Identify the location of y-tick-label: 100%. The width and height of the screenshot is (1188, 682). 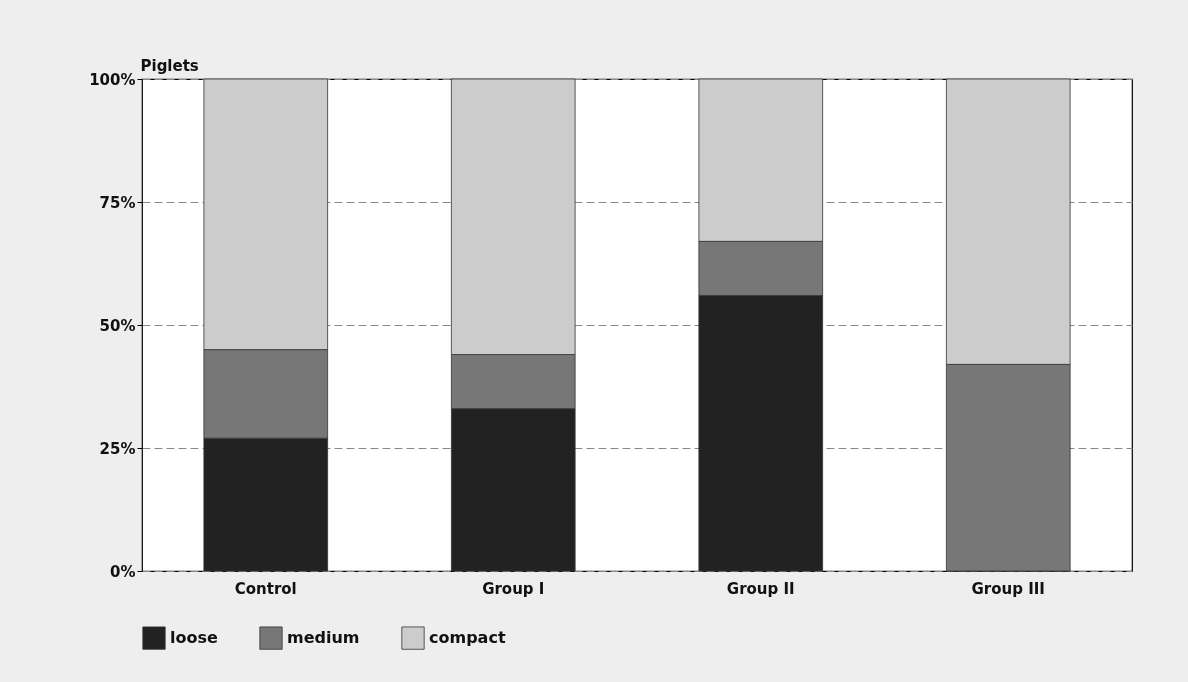
(112, 79).